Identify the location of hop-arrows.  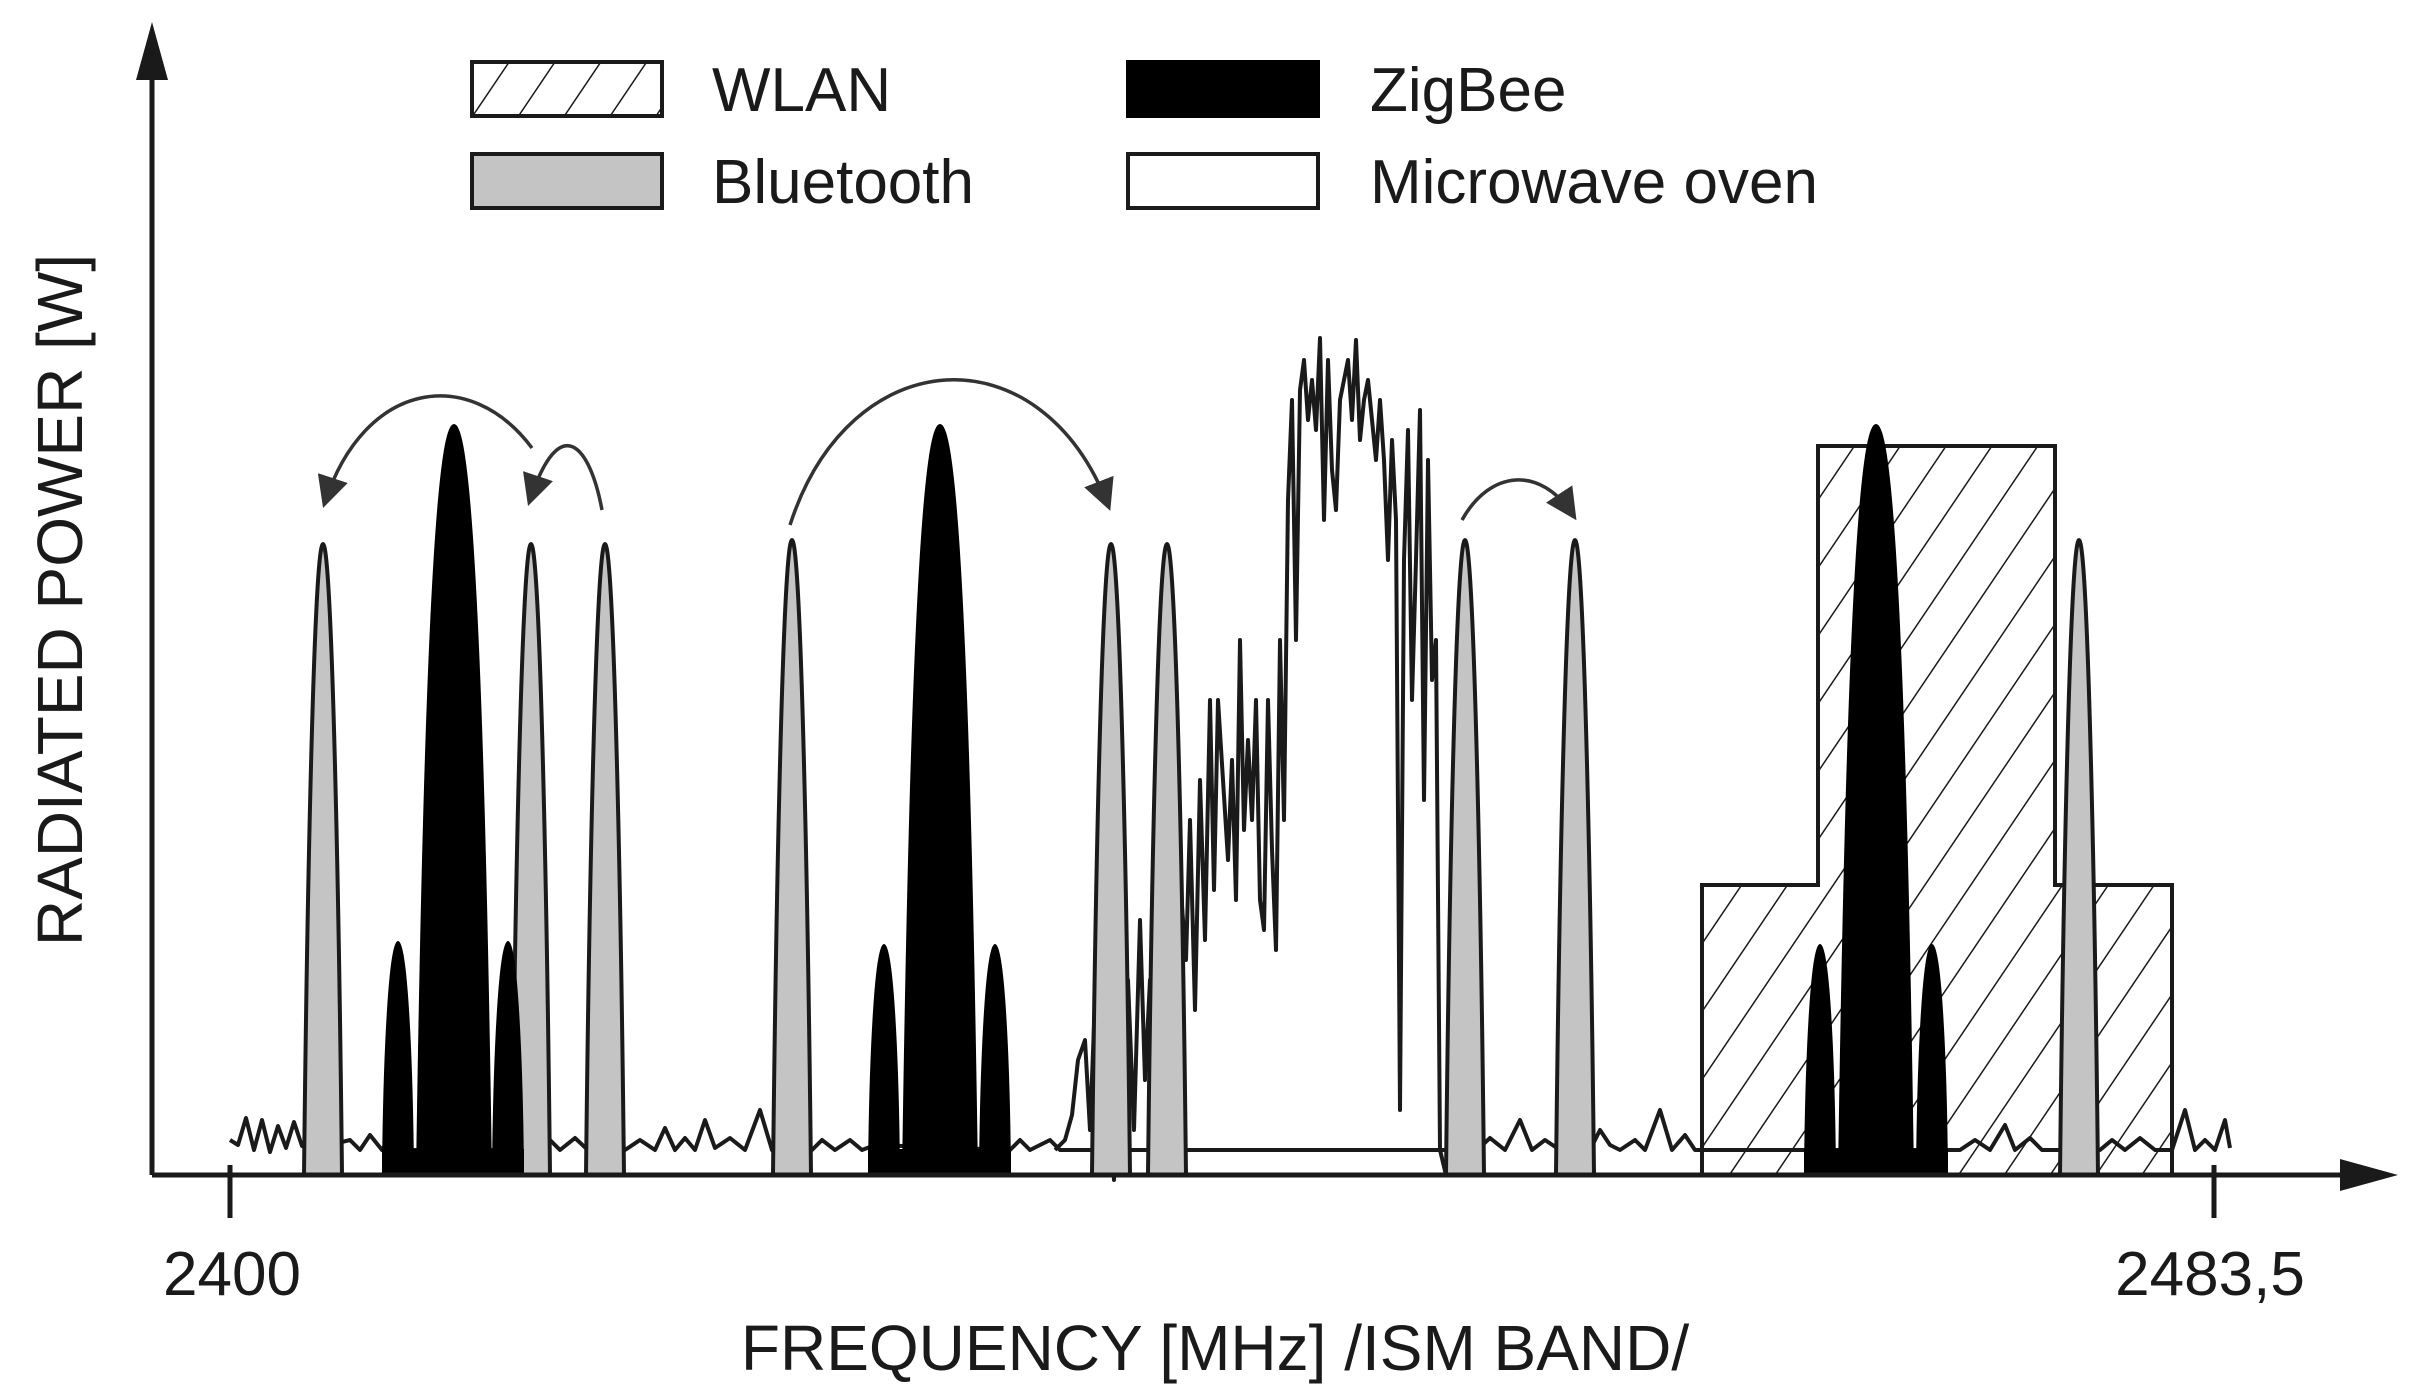
(947, 452).